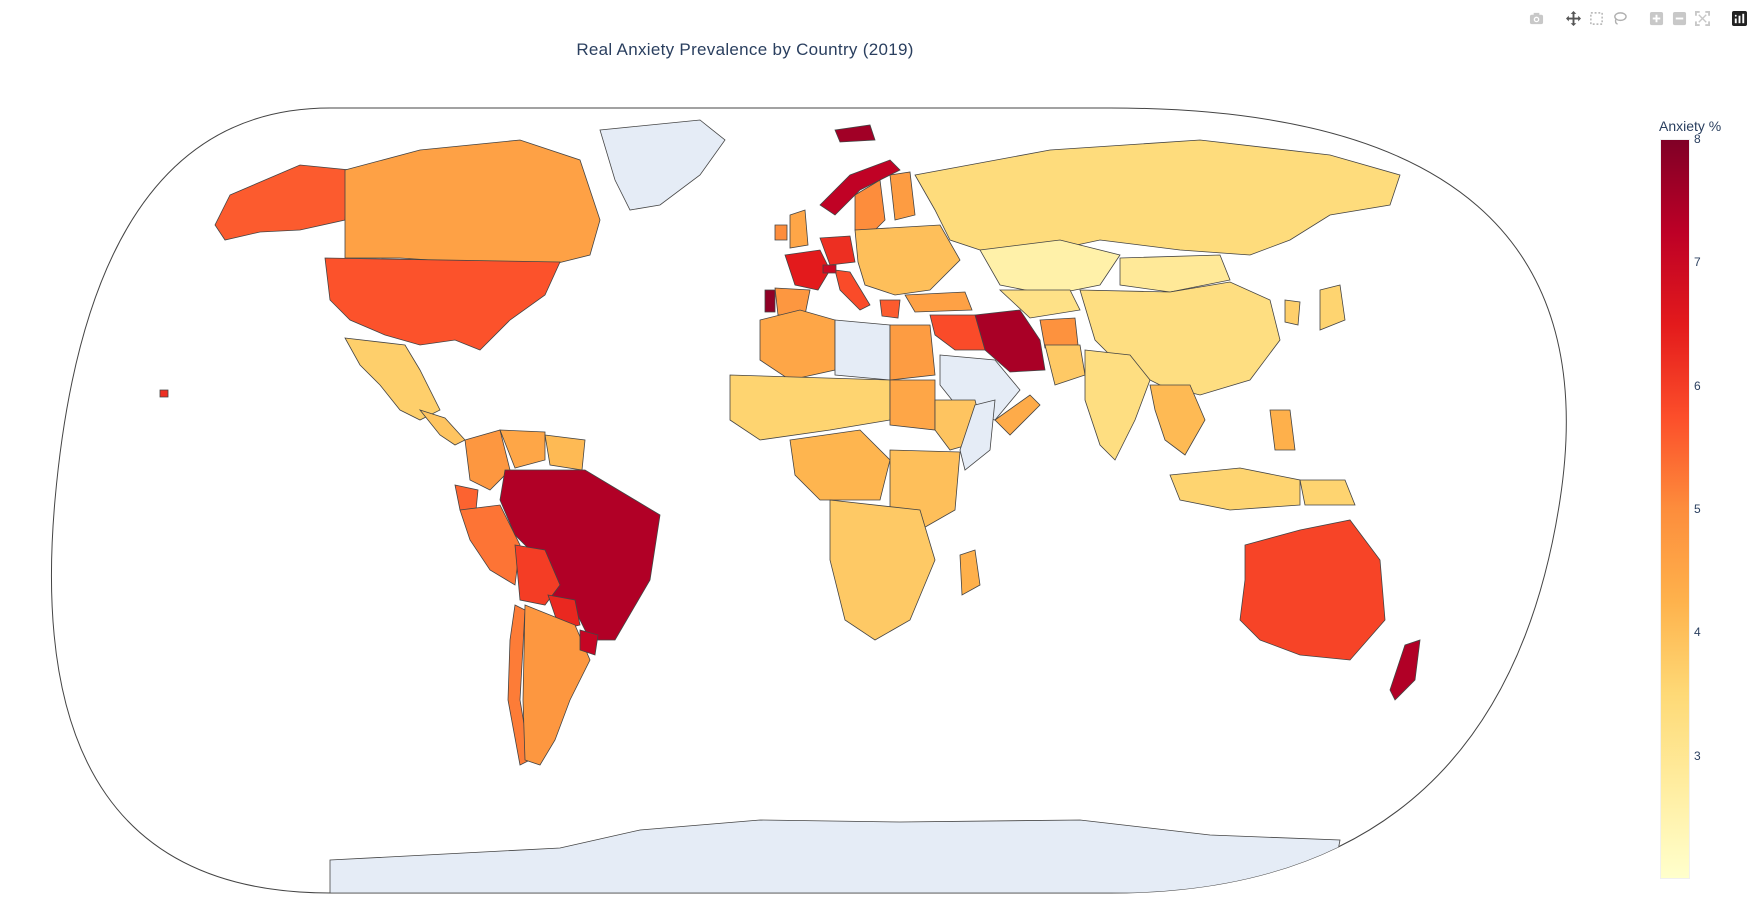 This screenshot has height=923, width=1762. Describe the element at coordinates (1679, 18) in the screenshot. I see `zoom-out-icon` at that location.